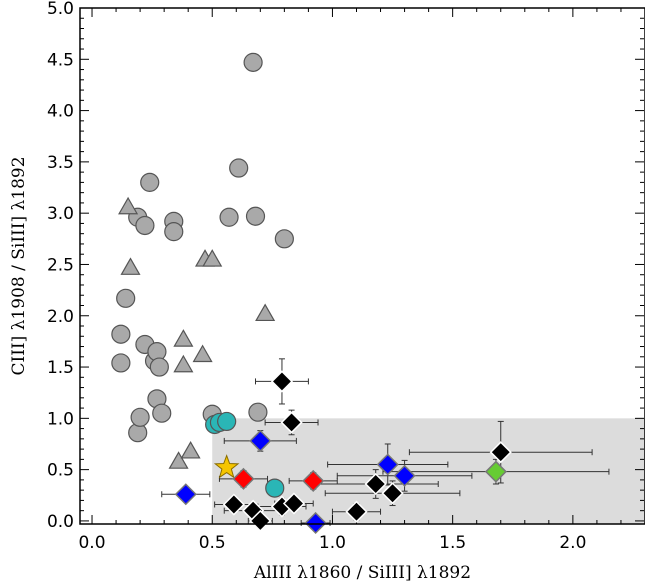 The image size is (645, 583). I want to click on y-tick-label: 1.5, so click(60, 368).